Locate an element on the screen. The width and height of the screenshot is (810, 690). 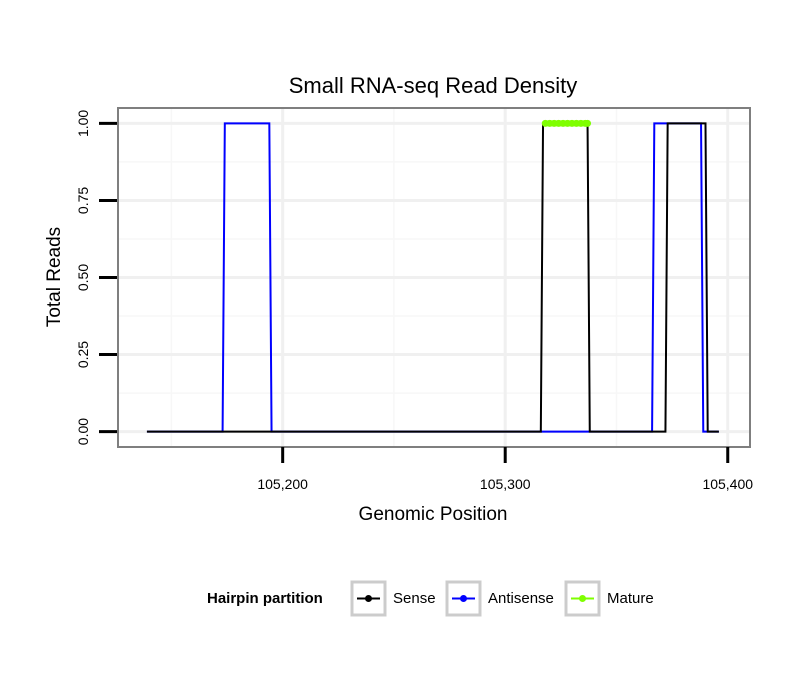
chart-title: Small RNA-seq Read Density is located at coordinates (433, 85).